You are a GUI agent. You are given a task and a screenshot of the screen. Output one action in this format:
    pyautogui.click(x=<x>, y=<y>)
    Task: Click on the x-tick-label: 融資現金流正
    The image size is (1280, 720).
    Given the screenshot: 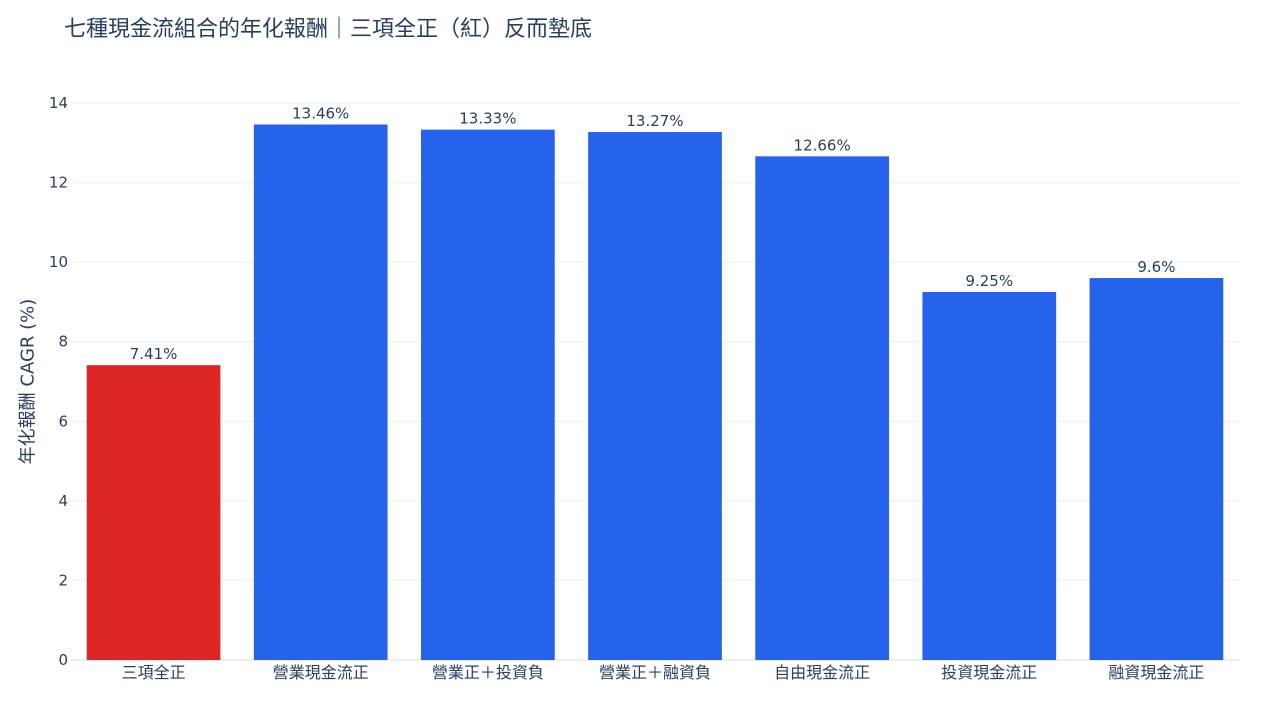 What is the action you would take?
    pyautogui.click(x=1156, y=672)
    